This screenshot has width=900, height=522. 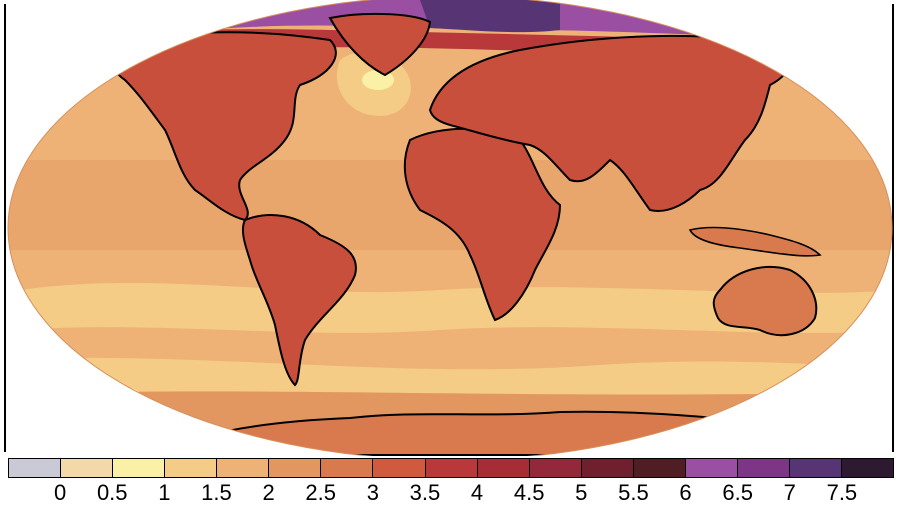 I want to click on colorbar, so click(x=451, y=468).